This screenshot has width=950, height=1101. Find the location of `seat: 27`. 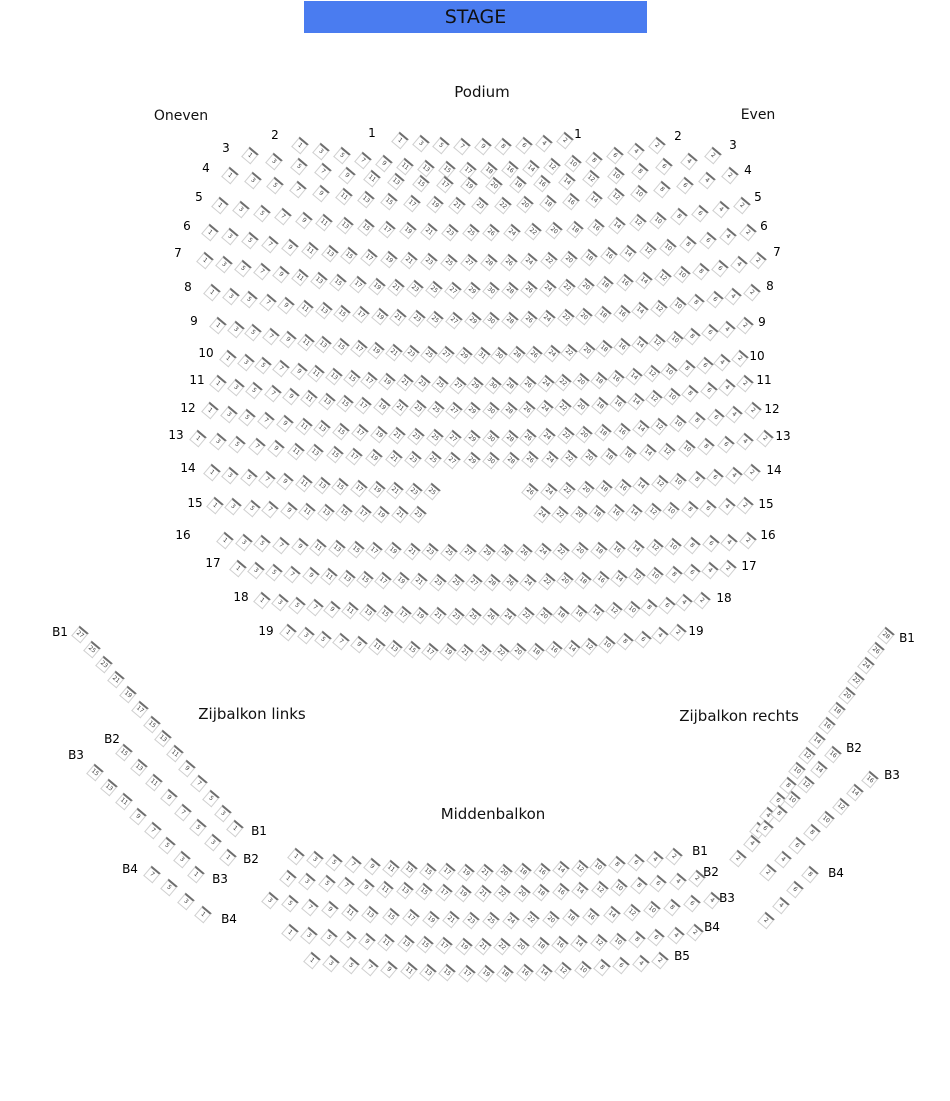

seat: 27 is located at coordinates (469, 262).